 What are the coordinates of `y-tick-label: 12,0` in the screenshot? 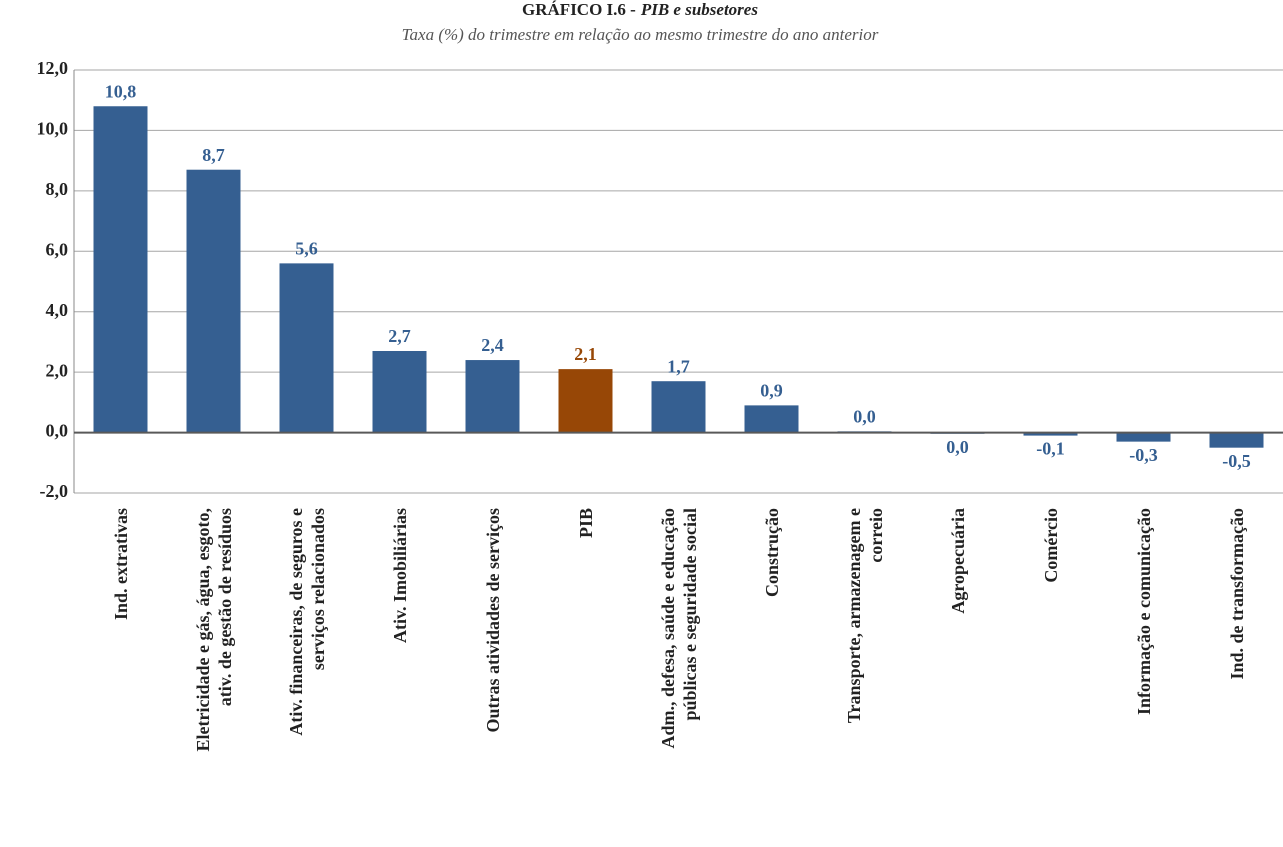 It's located at (53, 68).